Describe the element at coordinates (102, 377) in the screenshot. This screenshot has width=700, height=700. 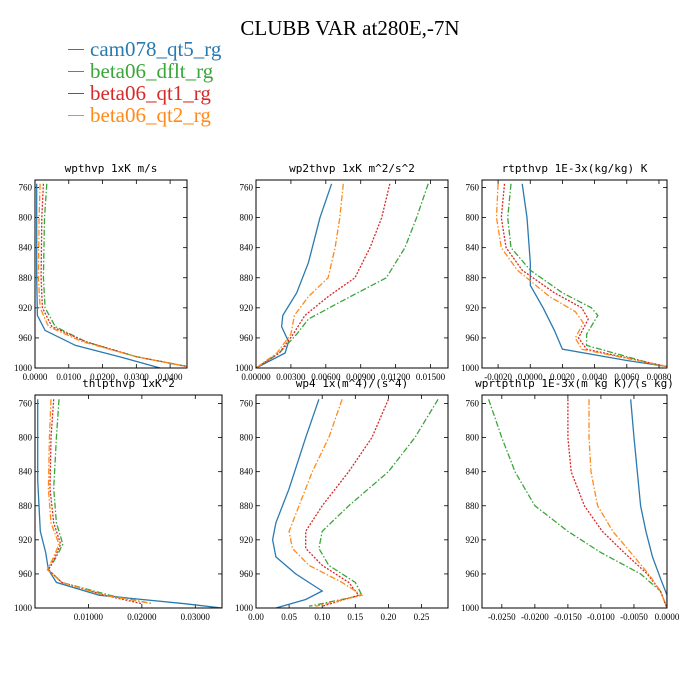
I see `x-tick-label: 0.0200` at that location.